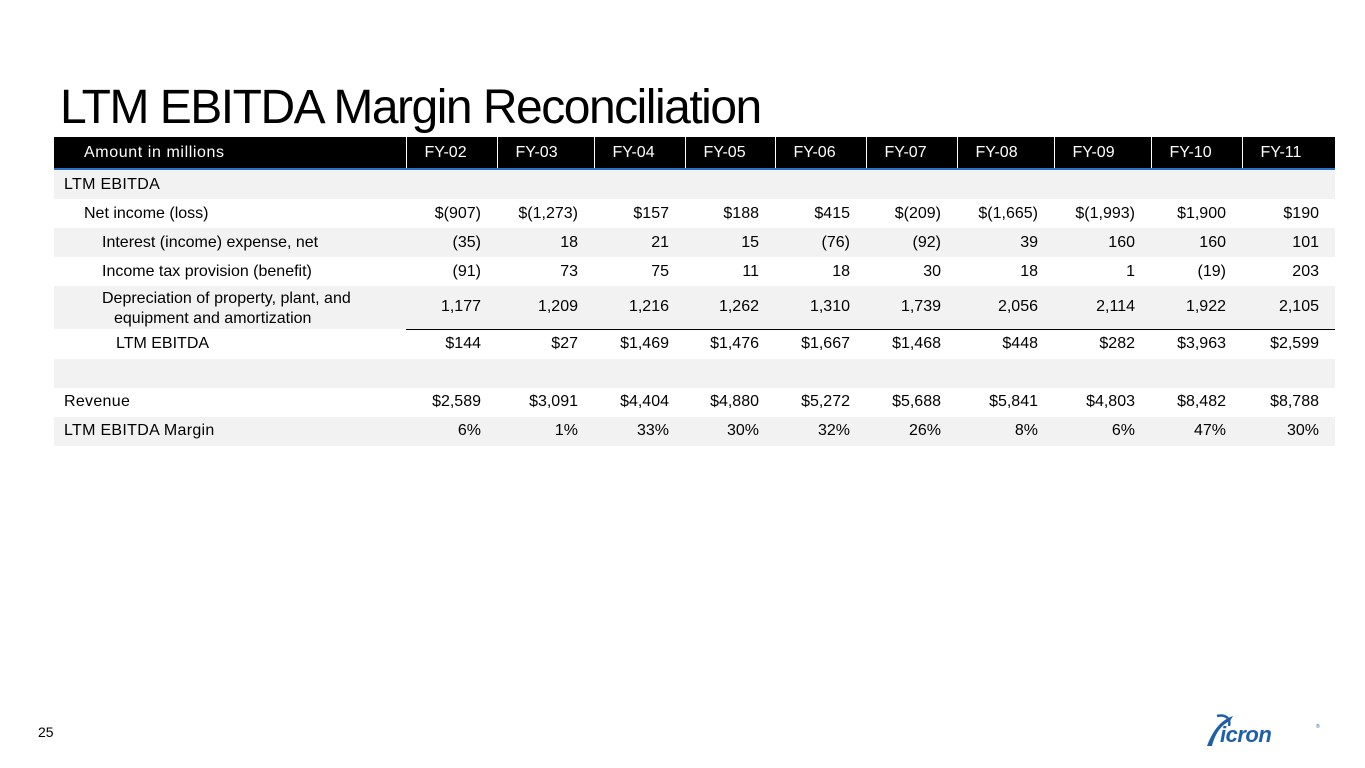 The width and height of the screenshot is (1365, 768). I want to click on table-cell: $144, so click(463, 343).